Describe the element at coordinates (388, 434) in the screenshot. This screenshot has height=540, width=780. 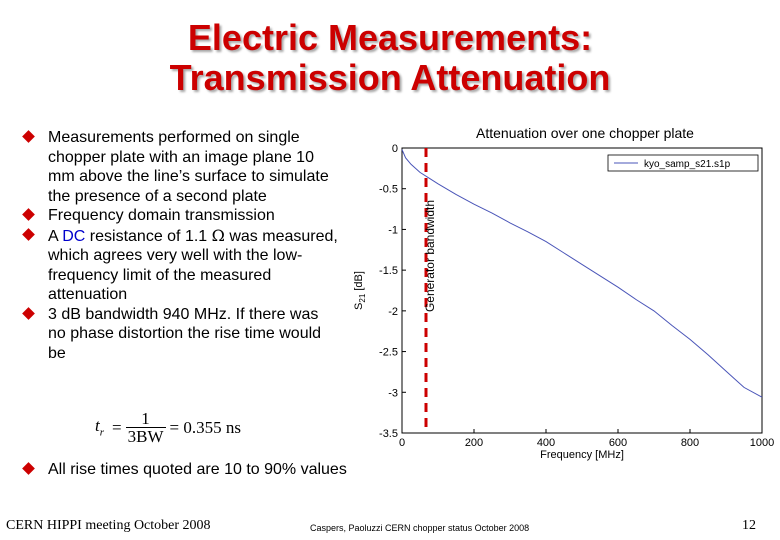
I see `y-tick-label: -3.5` at that location.